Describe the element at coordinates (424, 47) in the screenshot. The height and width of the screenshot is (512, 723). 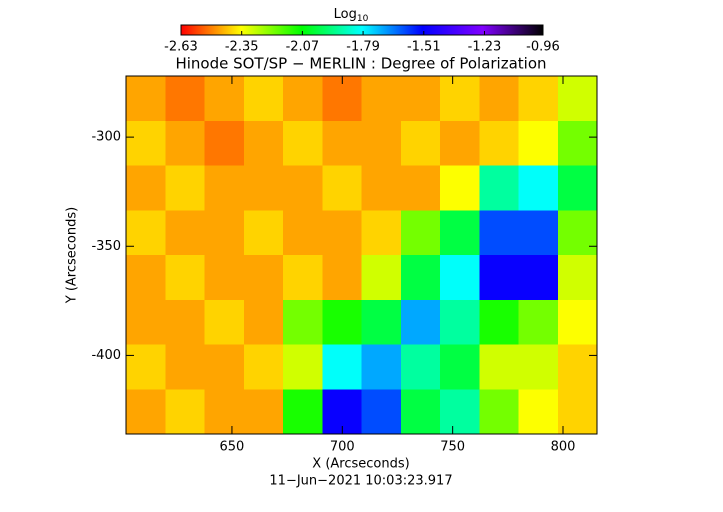
I see `colorbar-tick-label: -1.51` at that location.